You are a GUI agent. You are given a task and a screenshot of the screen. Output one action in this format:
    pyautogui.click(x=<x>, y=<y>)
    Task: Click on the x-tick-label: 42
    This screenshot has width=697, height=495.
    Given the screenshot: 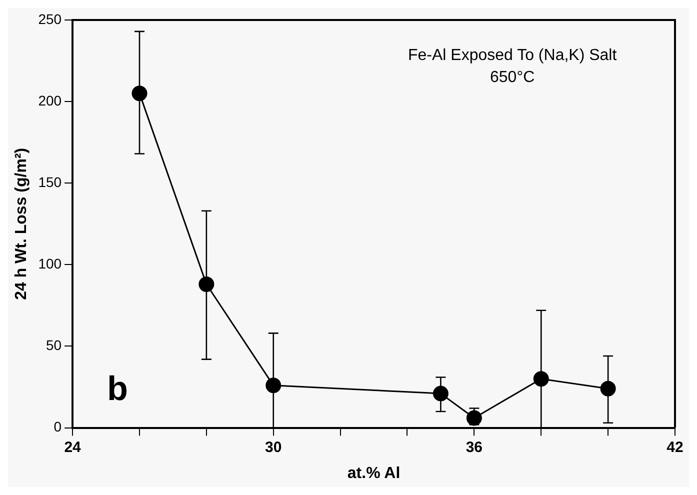 What is the action you would take?
    pyautogui.click(x=675, y=447)
    